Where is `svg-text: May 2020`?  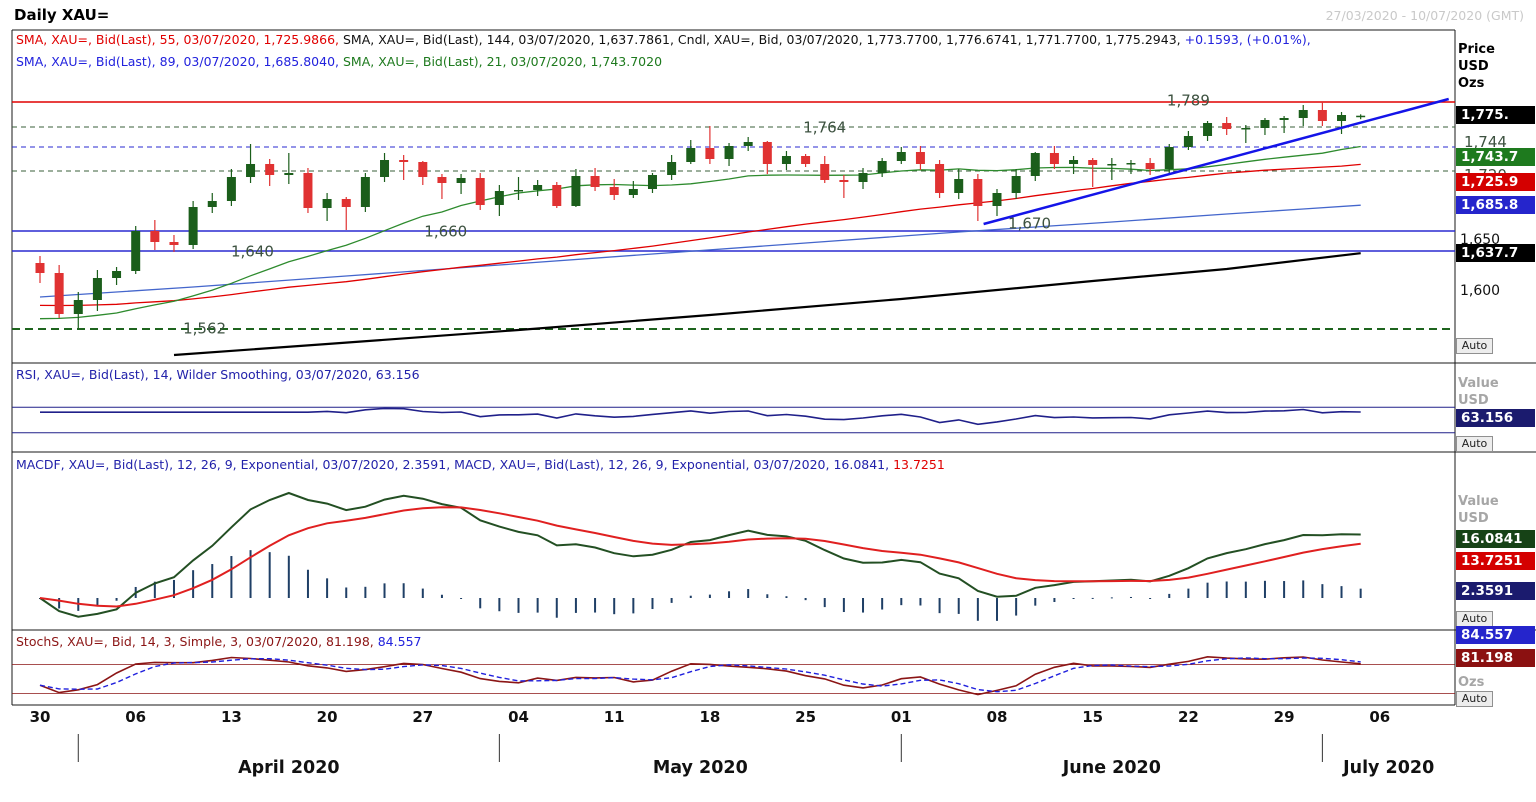 svg-text: May 2020 is located at coordinates (700, 768).